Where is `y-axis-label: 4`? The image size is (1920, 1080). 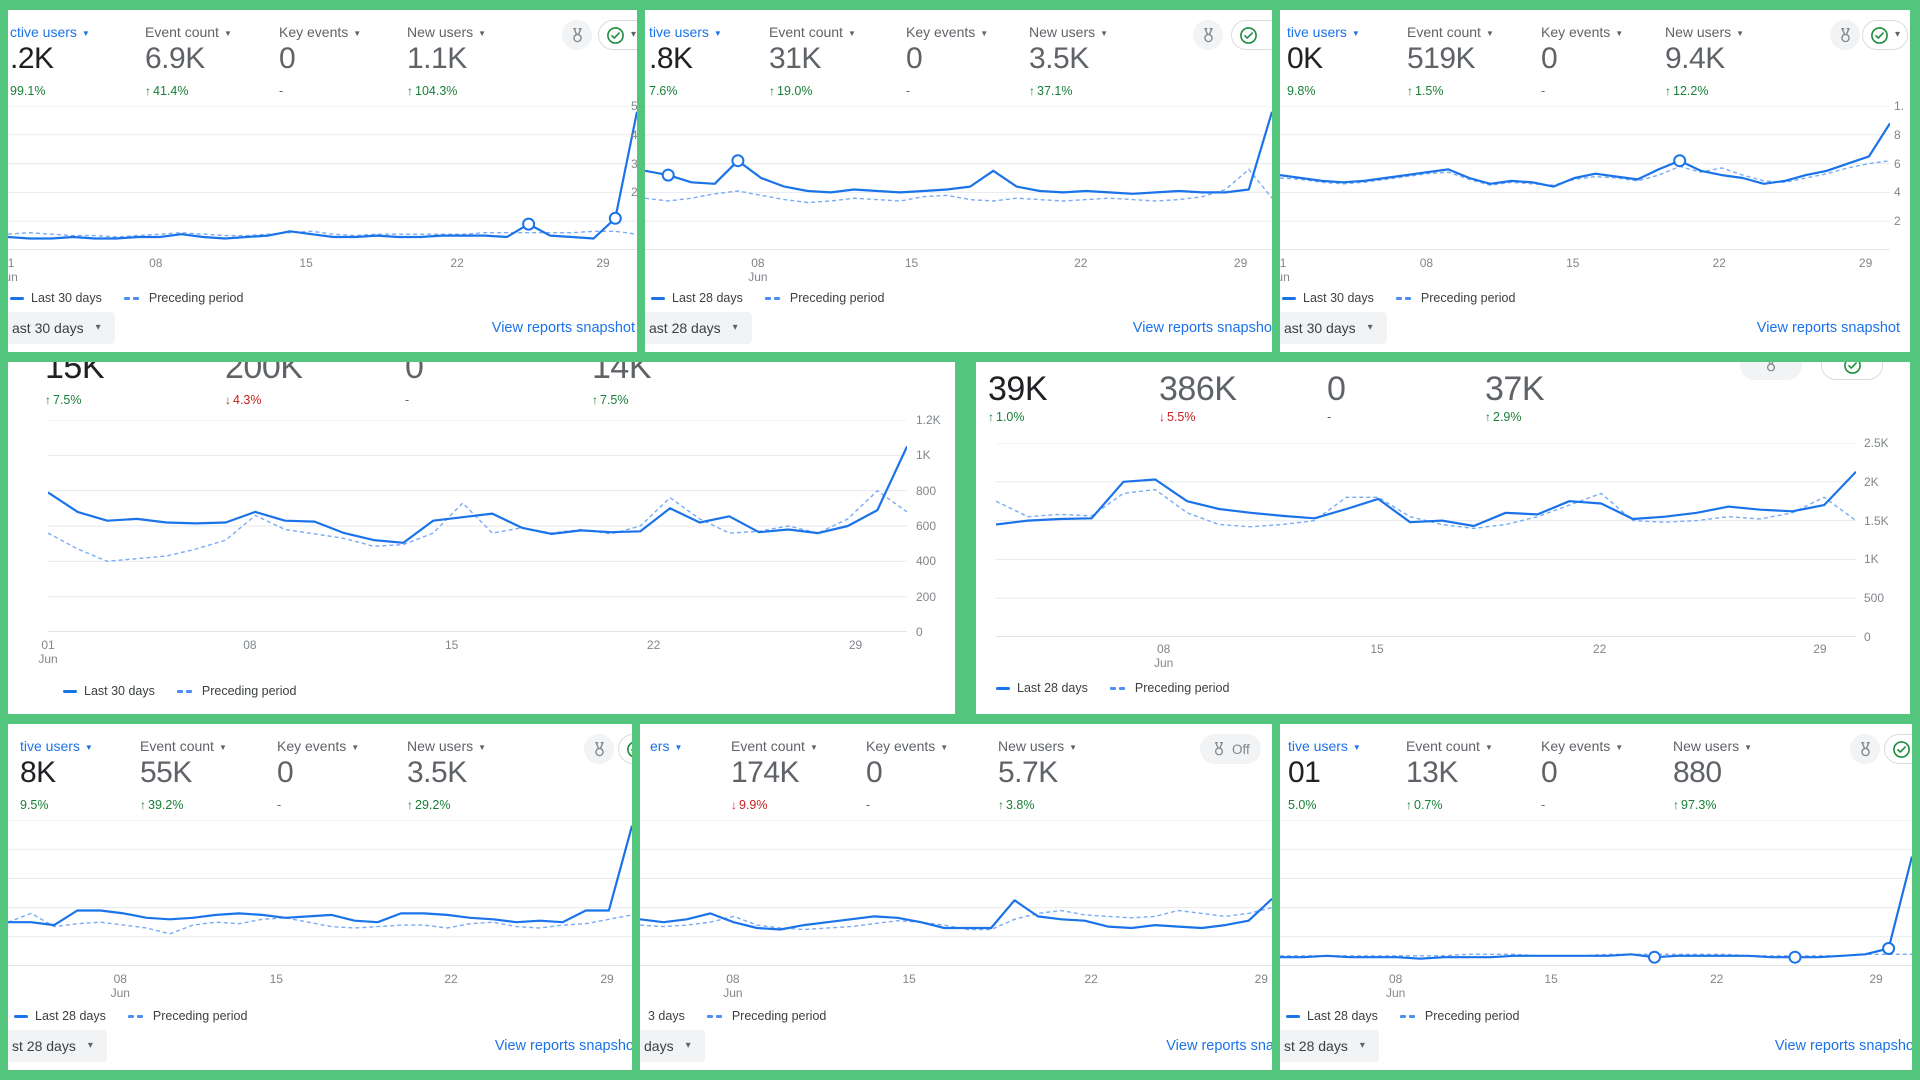
y-axis-label: 4 is located at coordinates (1897, 192).